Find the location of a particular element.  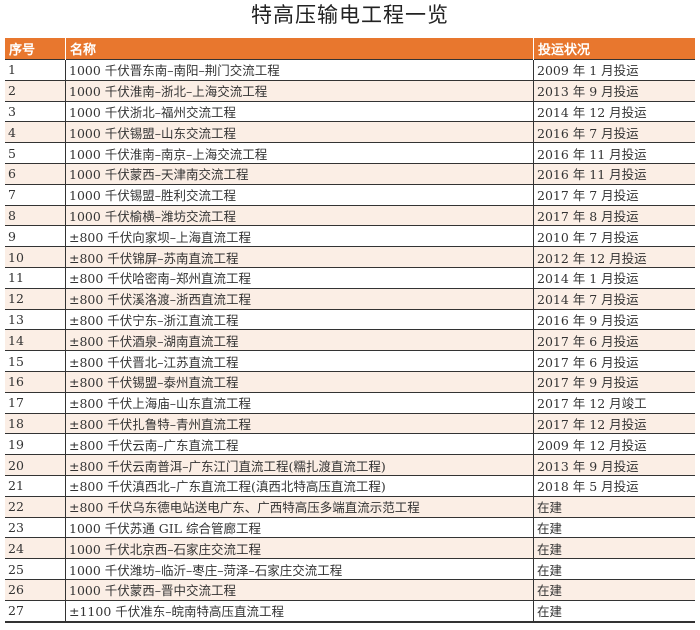

table-header: 序号 名称 投运状况 is located at coordinates (350, 49).